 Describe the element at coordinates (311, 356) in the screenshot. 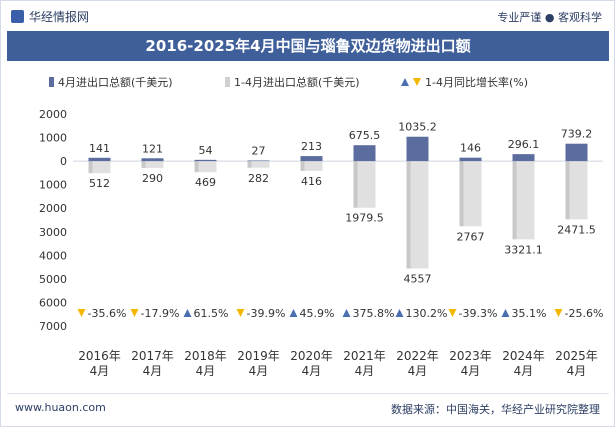

I see `x-tick-label: 2020年` at that location.